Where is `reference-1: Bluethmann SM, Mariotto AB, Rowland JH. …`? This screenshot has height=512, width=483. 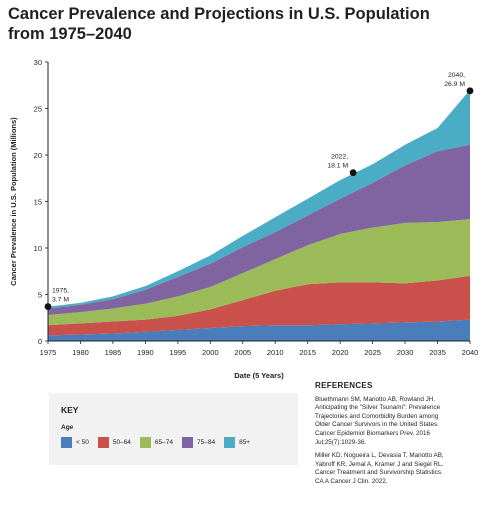
reference-1: Bluethmann SM, Mariotto AB, Rowland JH. … is located at coordinates (396, 422).